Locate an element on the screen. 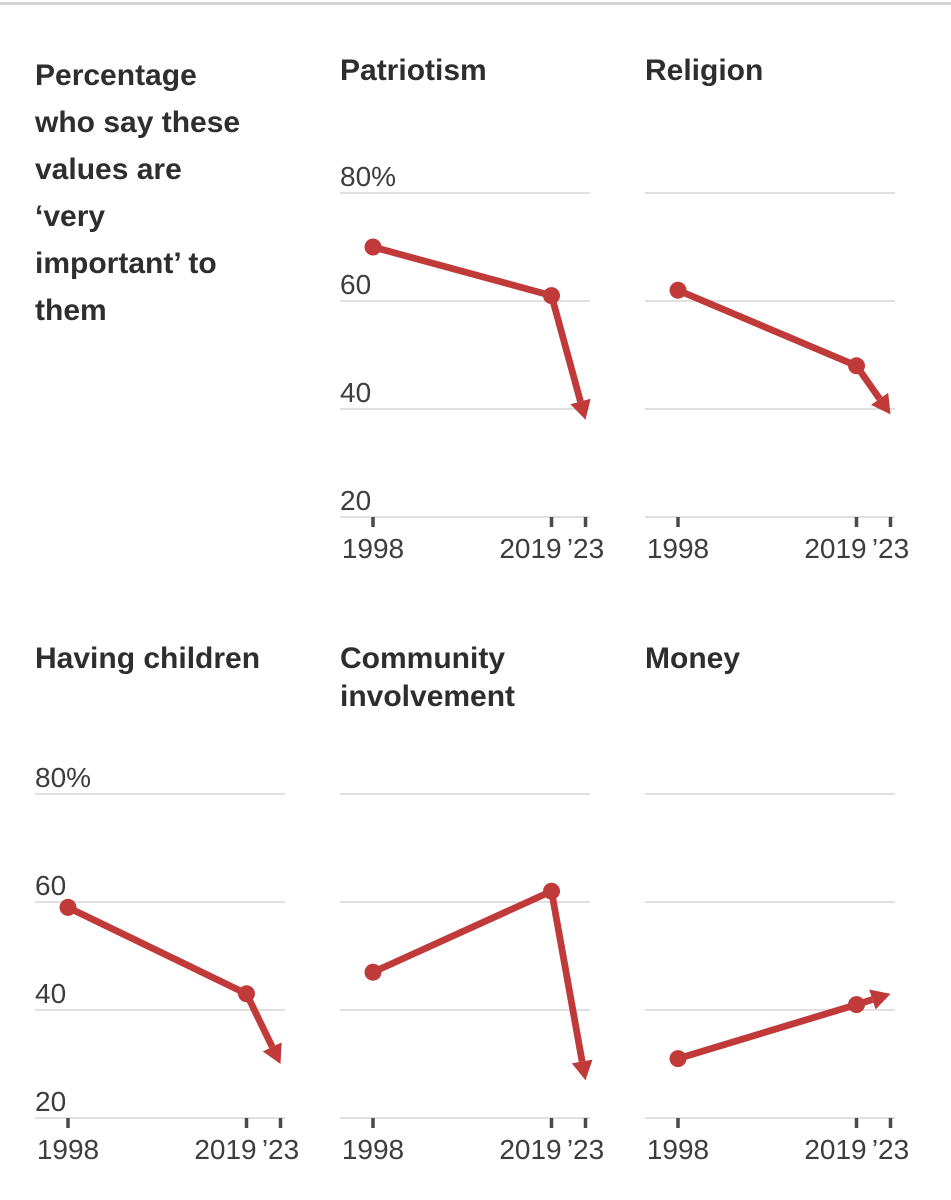 This screenshot has width=951, height=1200. chart-title: Patriotism is located at coordinates (413, 70).